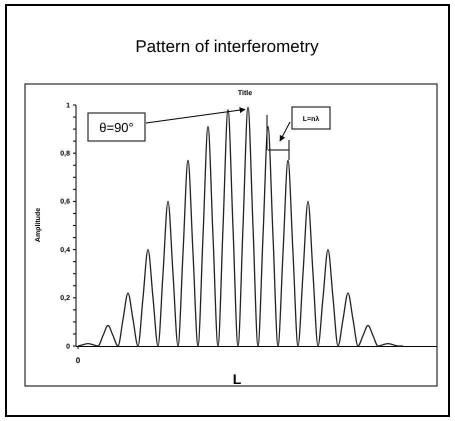  I want to click on annotation: θ=90°, so click(116, 127).